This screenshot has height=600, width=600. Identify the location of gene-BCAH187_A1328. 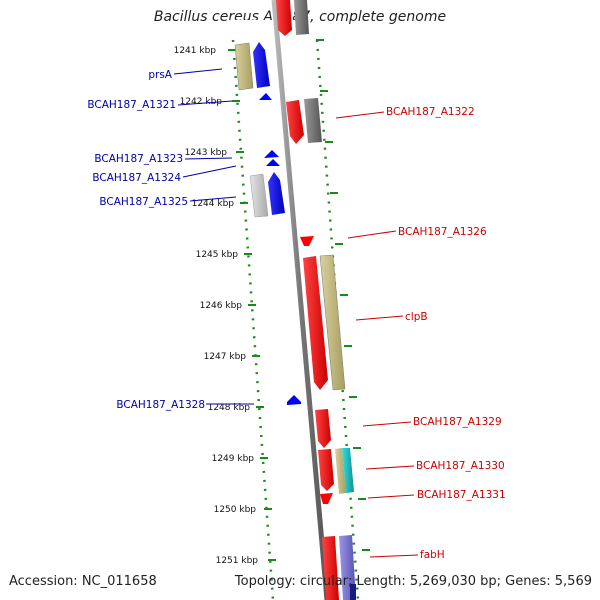
(294, 400).